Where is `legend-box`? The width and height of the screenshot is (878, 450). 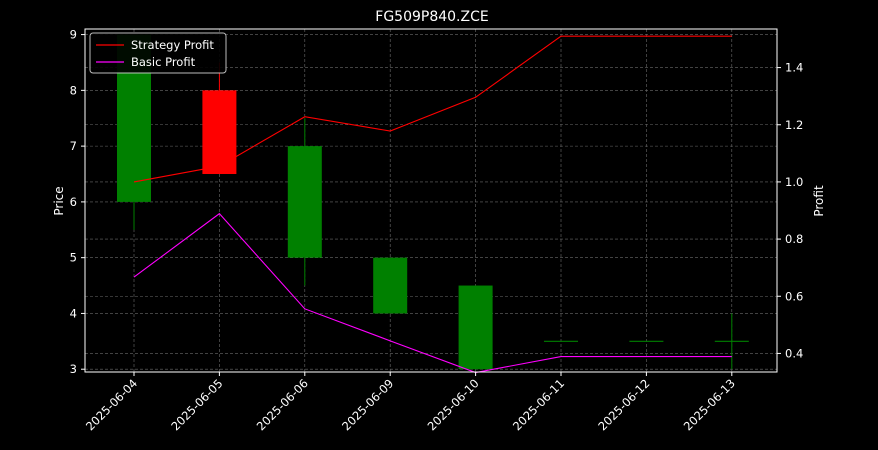 legend-box is located at coordinates (158, 53).